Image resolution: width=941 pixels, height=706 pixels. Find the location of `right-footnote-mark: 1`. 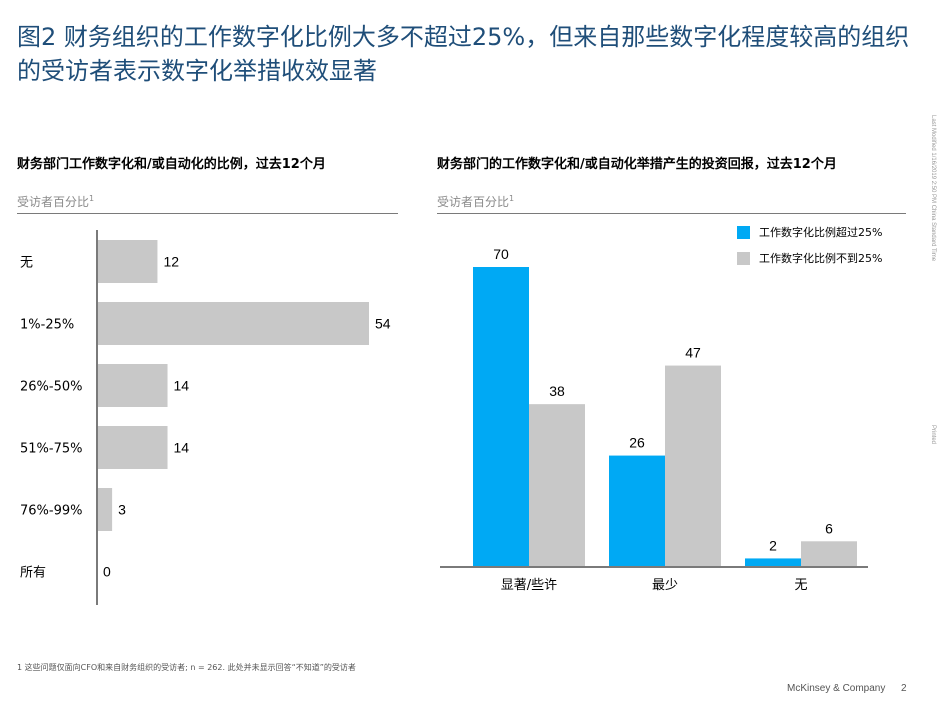

right-footnote-mark: 1 is located at coordinates (512, 198).